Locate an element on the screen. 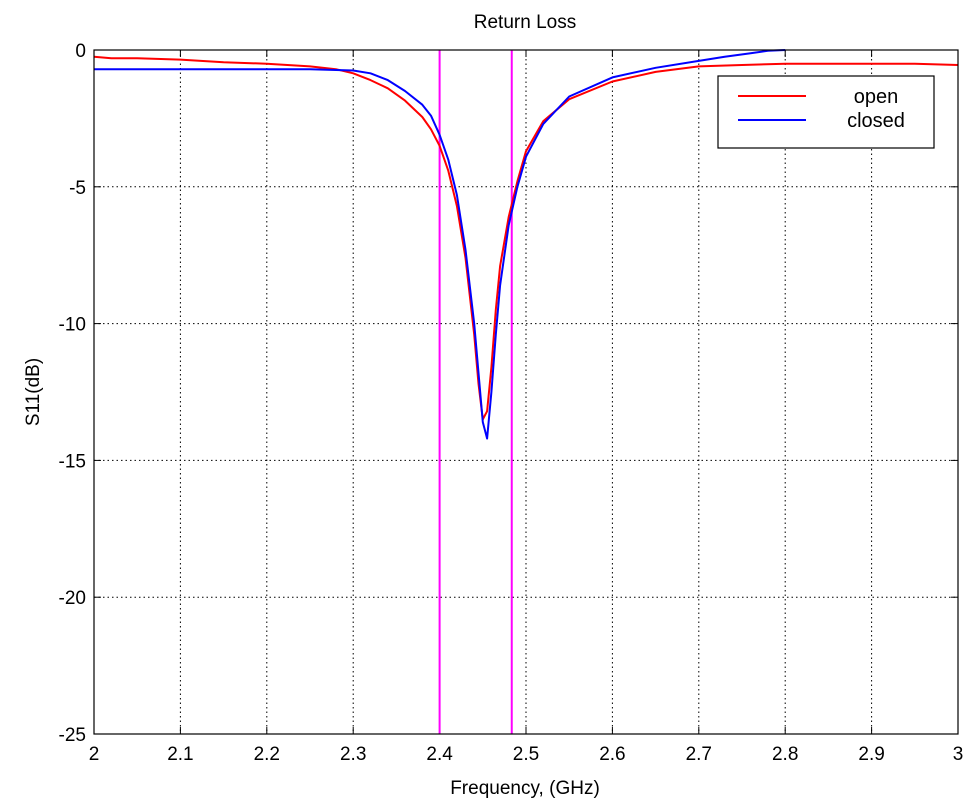 Image resolution: width=969 pixels, height=808 pixels. x-tick-label: 2.5 is located at coordinates (526, 754).